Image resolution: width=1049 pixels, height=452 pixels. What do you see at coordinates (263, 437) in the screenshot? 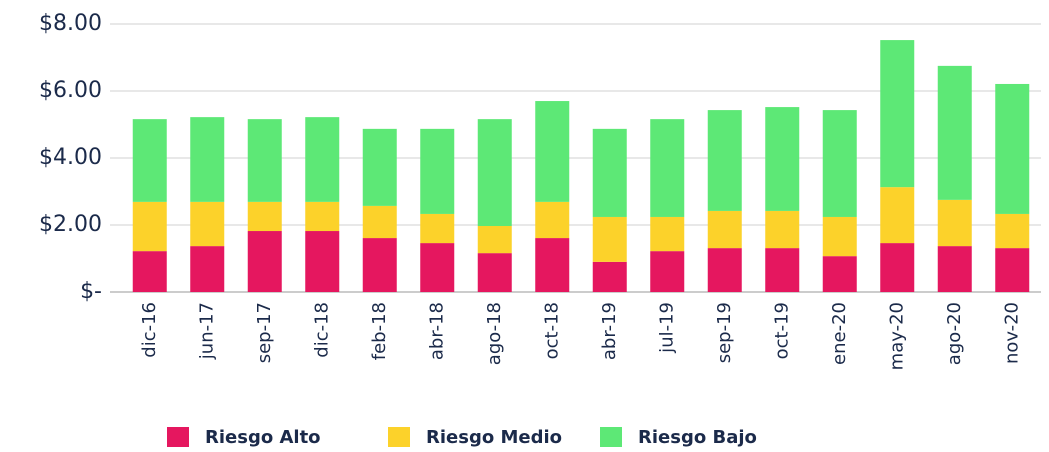
I see `legend-label: Riesgo Alto` at bounding box center [263, 437].